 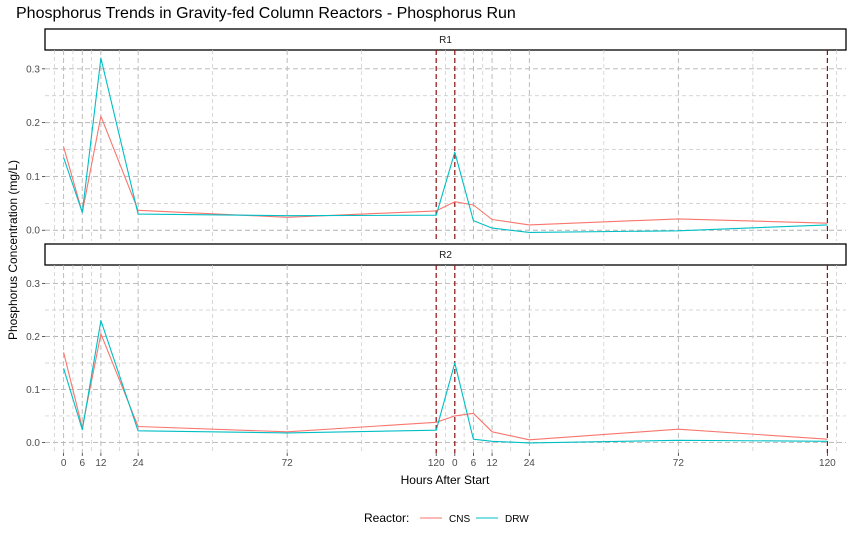 I want to click on legend-title: Reactor:, so click(x=386, y=518).